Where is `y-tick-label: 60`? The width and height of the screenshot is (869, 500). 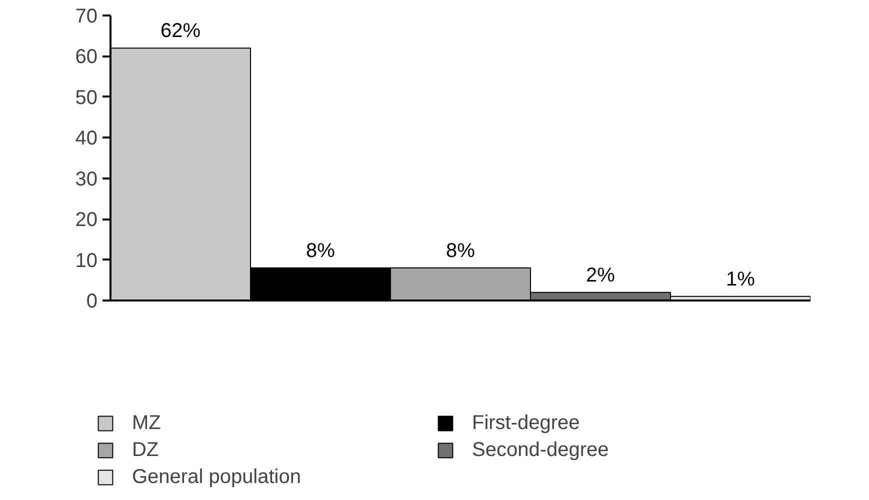
y-tick-label: 60 is located at coordinates (86, 57).